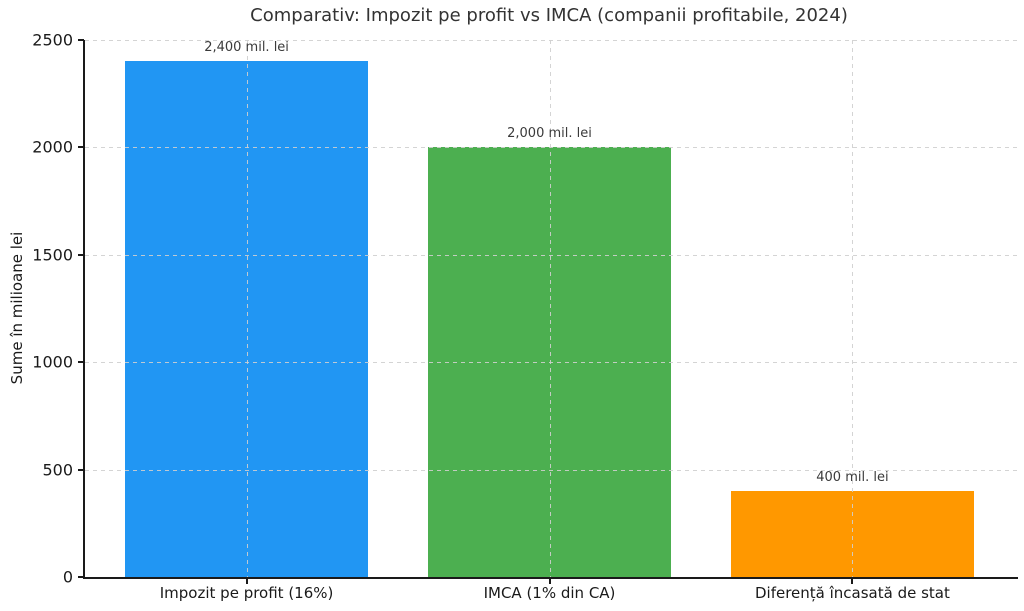  I want to click on y-tick-label: 1500, so click(52, 255).